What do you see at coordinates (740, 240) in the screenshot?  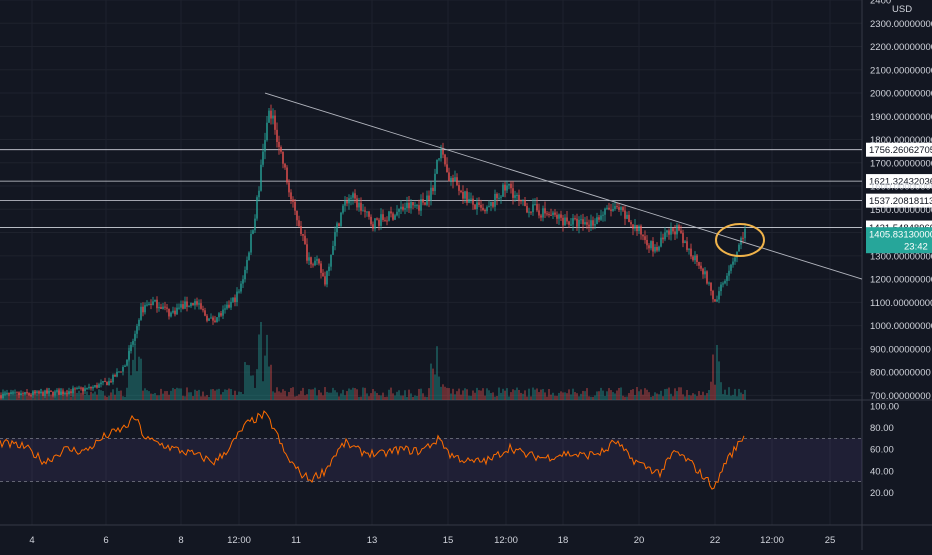 I see `annotation-circle` at bounding box center [740, 240].